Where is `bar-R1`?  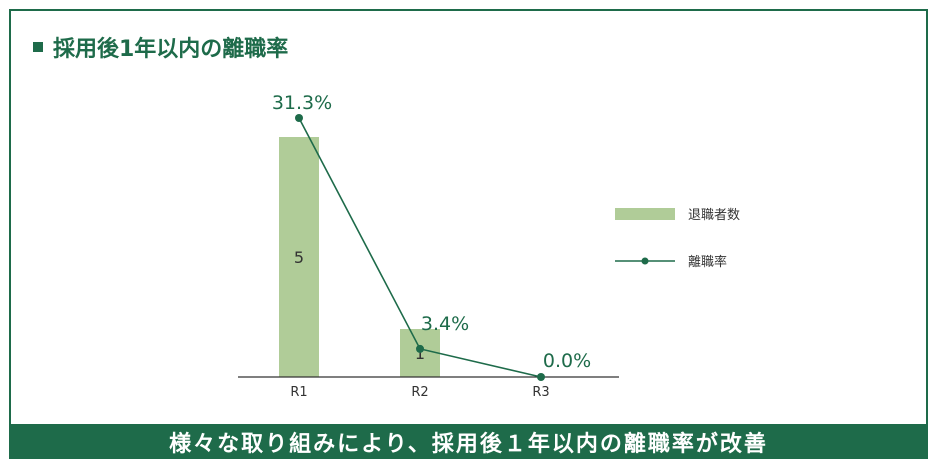 bar-R1 is located at coordinates (299, 257).